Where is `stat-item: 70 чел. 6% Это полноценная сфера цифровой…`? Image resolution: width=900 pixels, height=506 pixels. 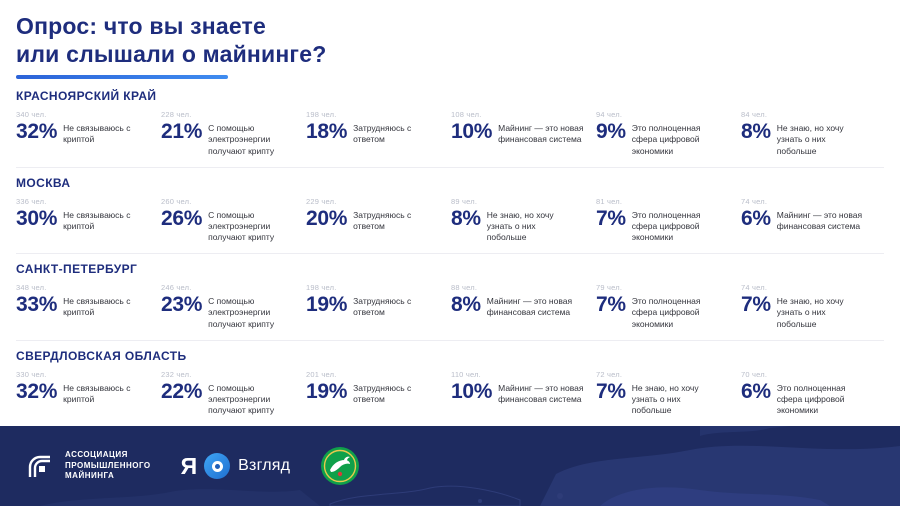 stat-item: 70 чел. 6% Это полноценная сфера цифровой… is located at coordinates (813, 393).